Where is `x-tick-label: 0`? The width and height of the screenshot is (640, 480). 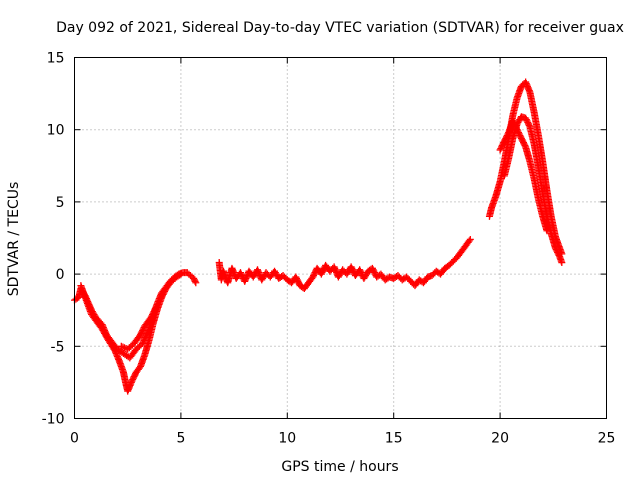
x-tick-label: 0 is located at coordinates (74, 439).